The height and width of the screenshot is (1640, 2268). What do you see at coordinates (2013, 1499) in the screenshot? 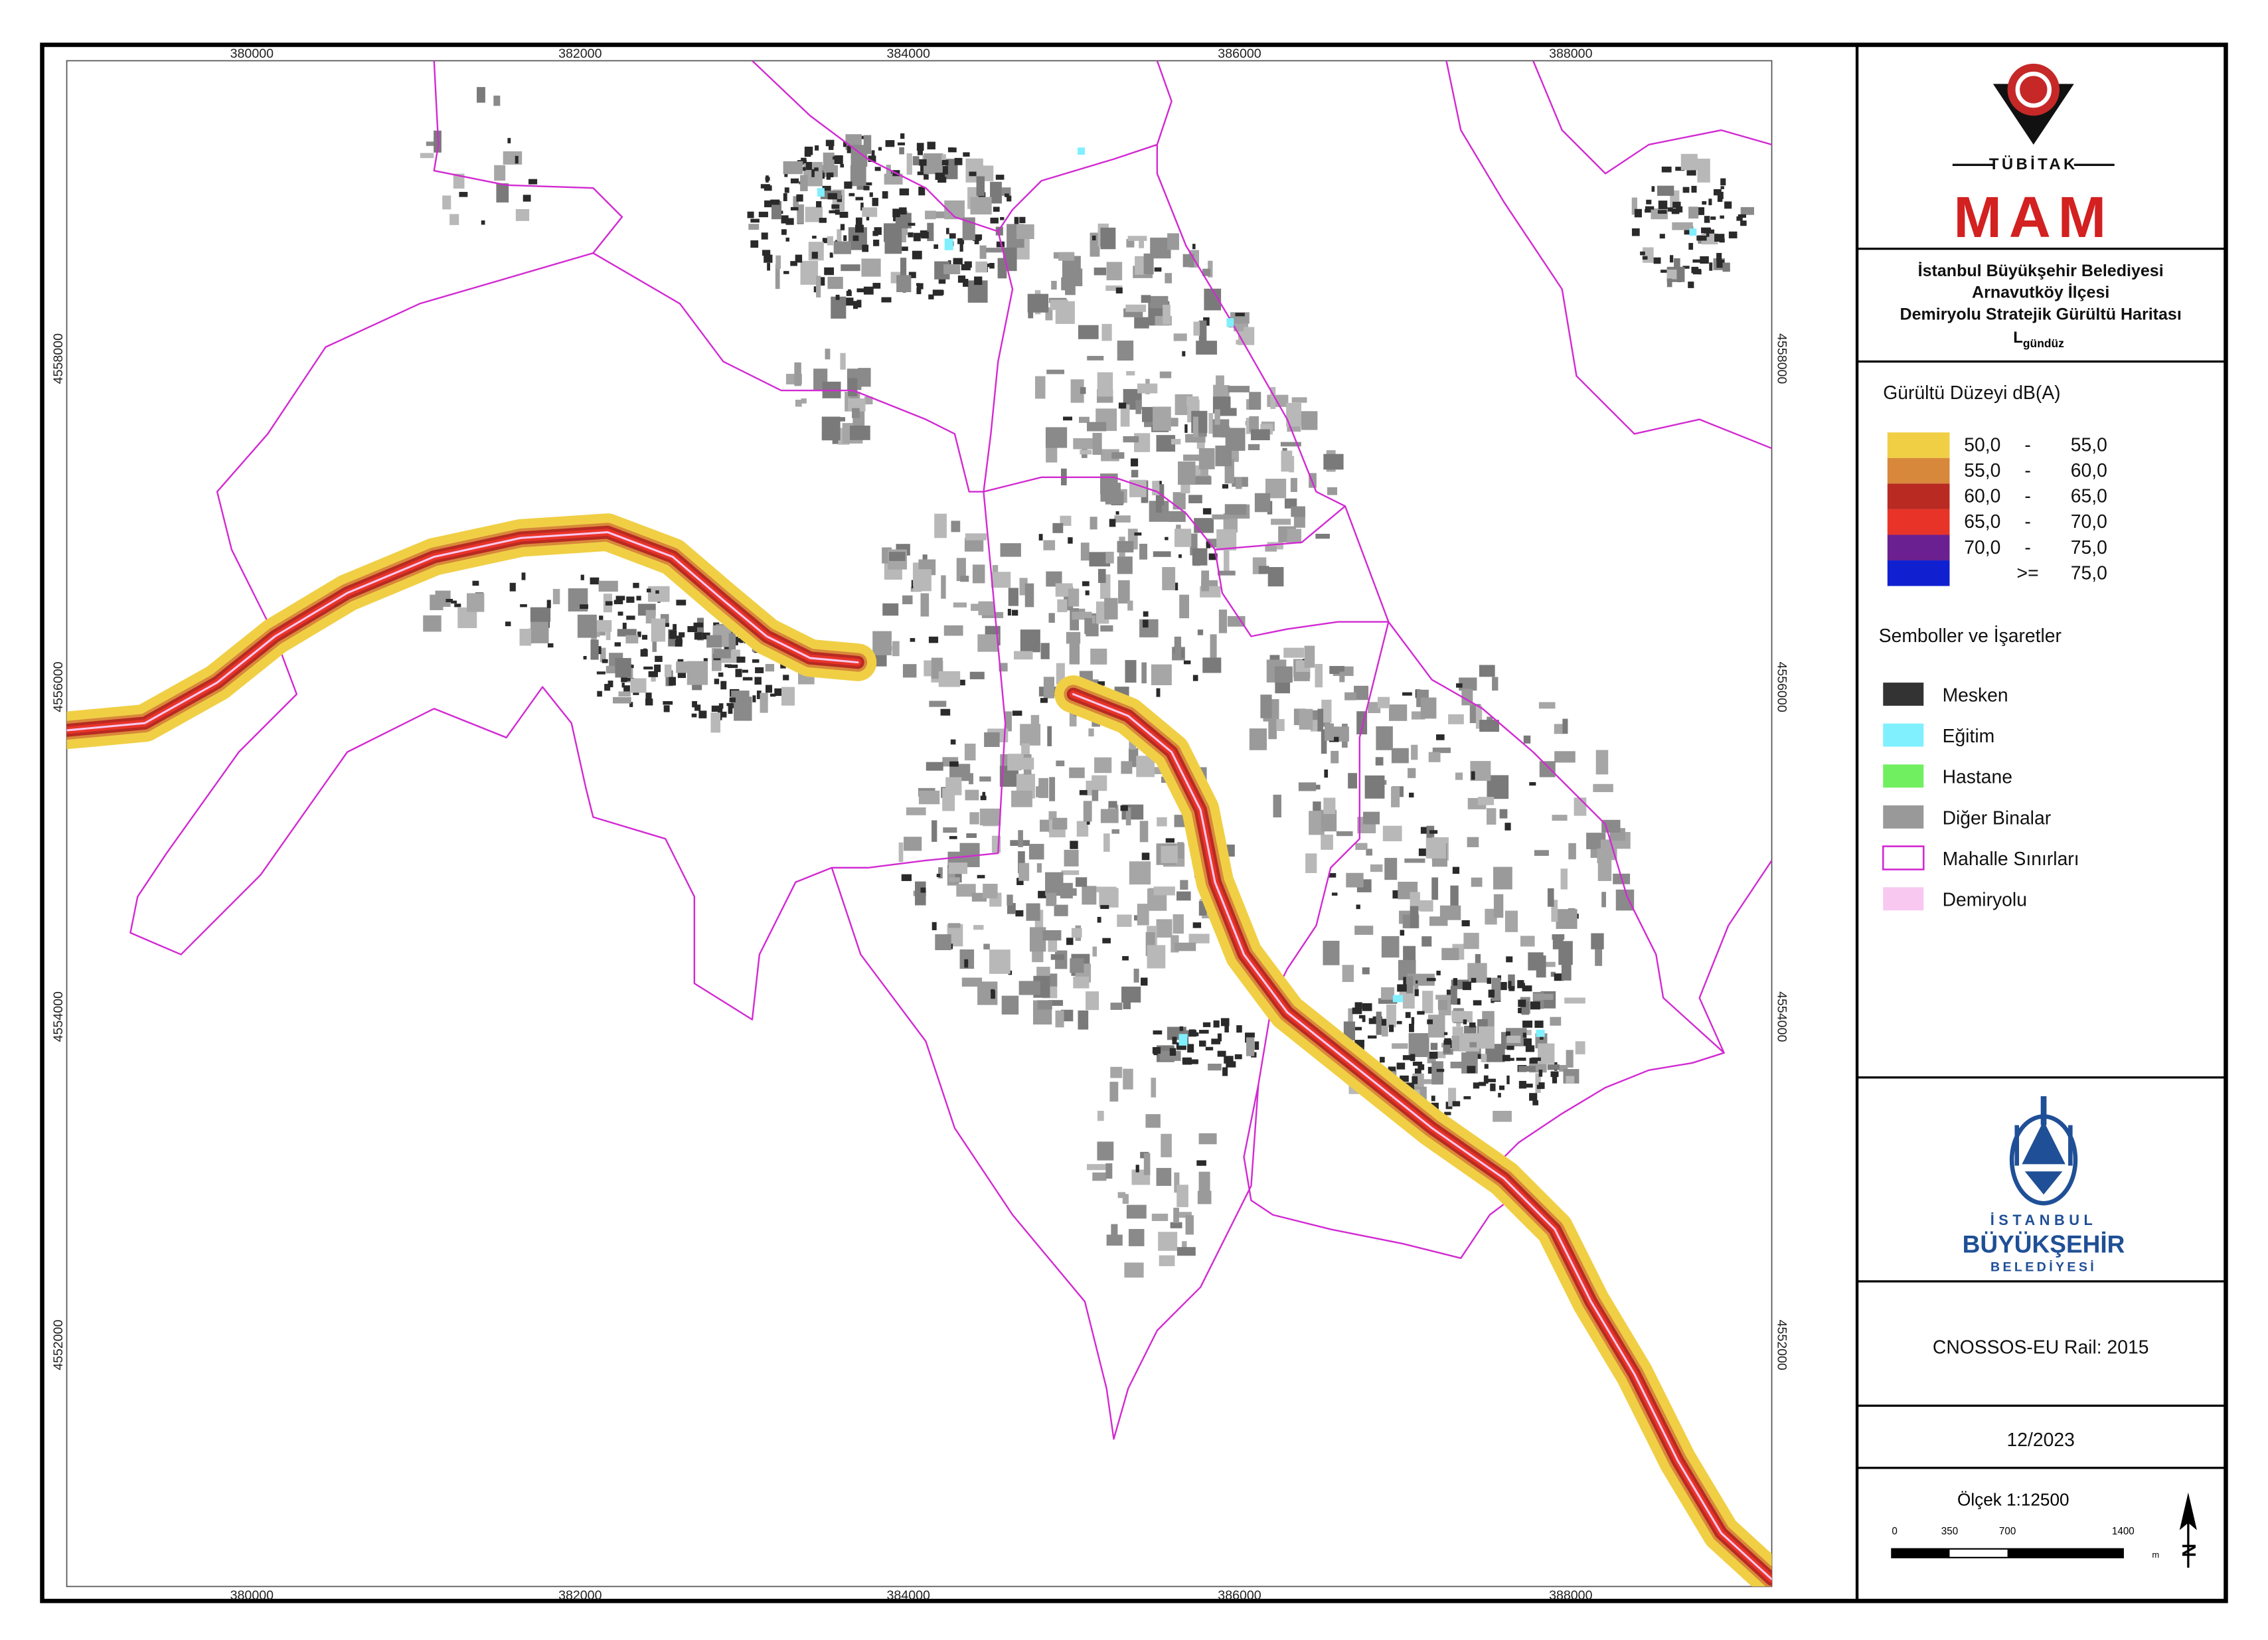
I see `scale-title: Ölçek 1:12500` at bounding box center [2013, 1499].